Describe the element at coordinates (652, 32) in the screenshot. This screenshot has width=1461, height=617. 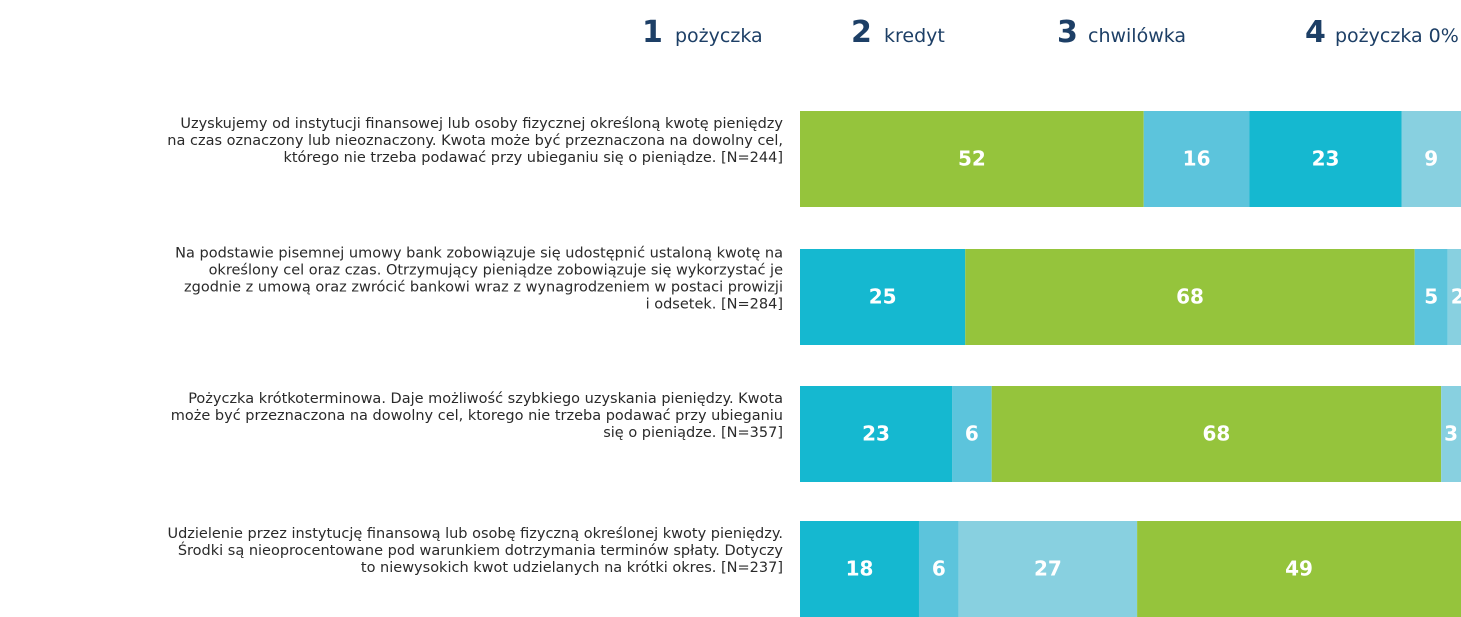
I see `legend-number: 1` at that location.